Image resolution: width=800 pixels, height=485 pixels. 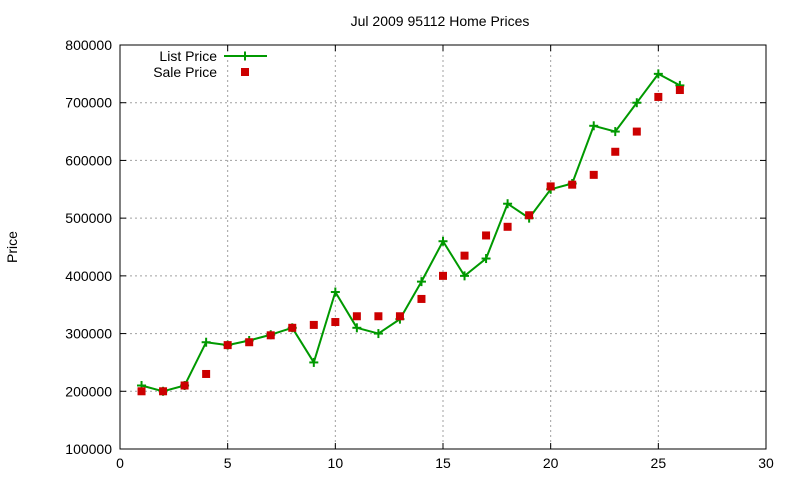 I want to click on y-tick-label: 100000, so click(x=88, y=449).